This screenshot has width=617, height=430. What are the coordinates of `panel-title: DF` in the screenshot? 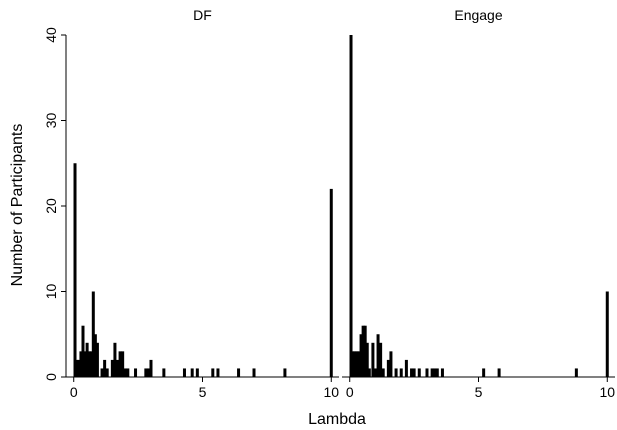 It's located at (202, 15).